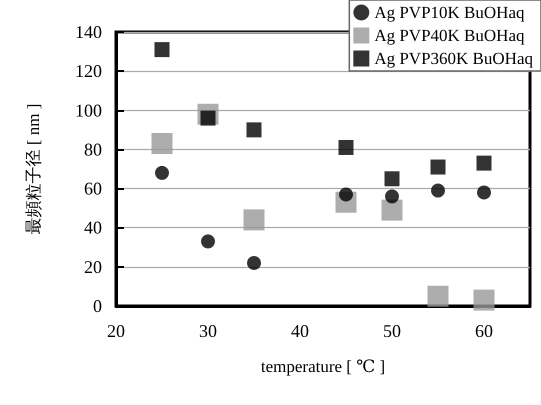  Describe the element at coordinates (116, 331) in the screenshot. I see `x-tick-label: 20` at that location.